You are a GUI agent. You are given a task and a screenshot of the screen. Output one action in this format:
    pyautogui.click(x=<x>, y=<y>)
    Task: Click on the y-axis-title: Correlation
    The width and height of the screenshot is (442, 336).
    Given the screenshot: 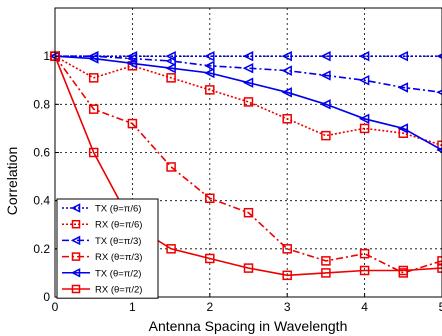 What is the action you would take?
    pyautogui.click(x=12, y=181)
    